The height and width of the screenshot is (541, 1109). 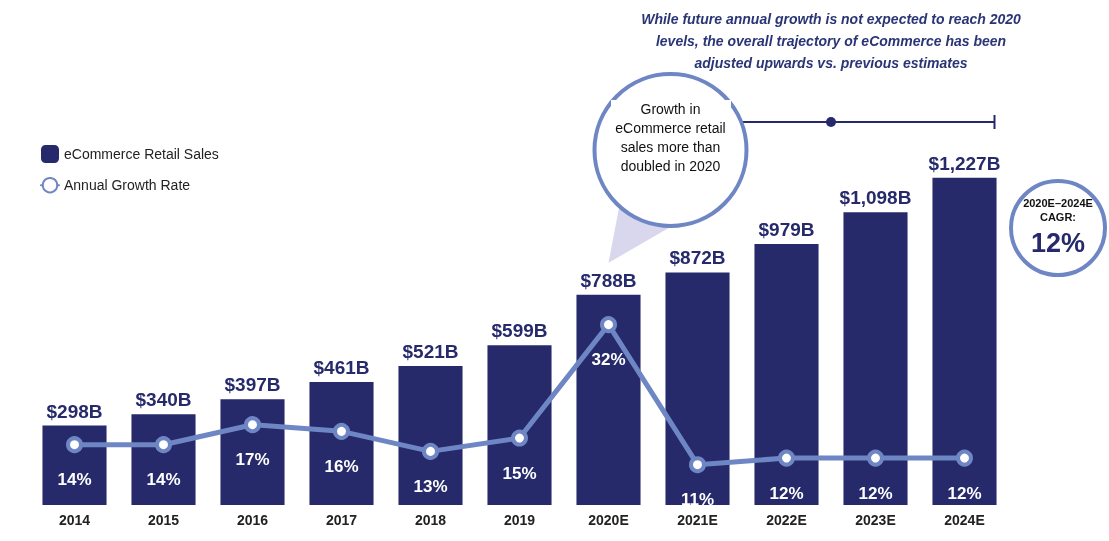 What do you see at coordinates (786, 520) in the screenshot?
I see `x-tick-label: 2022E` at bounding box center [786, 520].